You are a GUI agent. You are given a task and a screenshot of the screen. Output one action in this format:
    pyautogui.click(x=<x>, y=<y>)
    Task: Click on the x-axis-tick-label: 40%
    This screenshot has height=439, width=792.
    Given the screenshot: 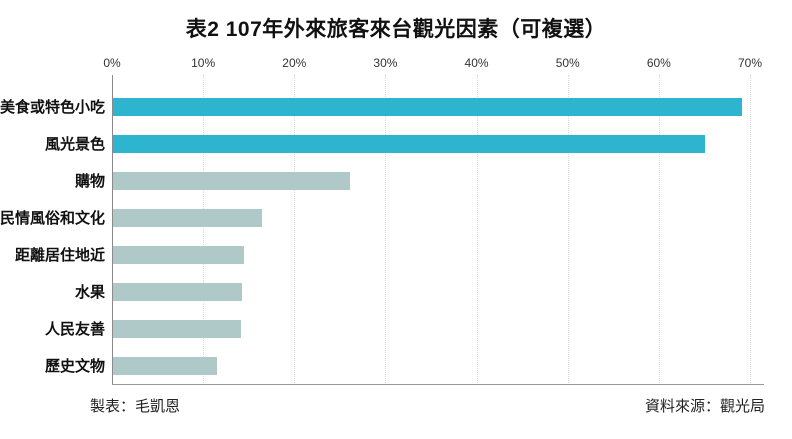 What is the action you would take?
    pyautogui.click(x=476, y=63)
    